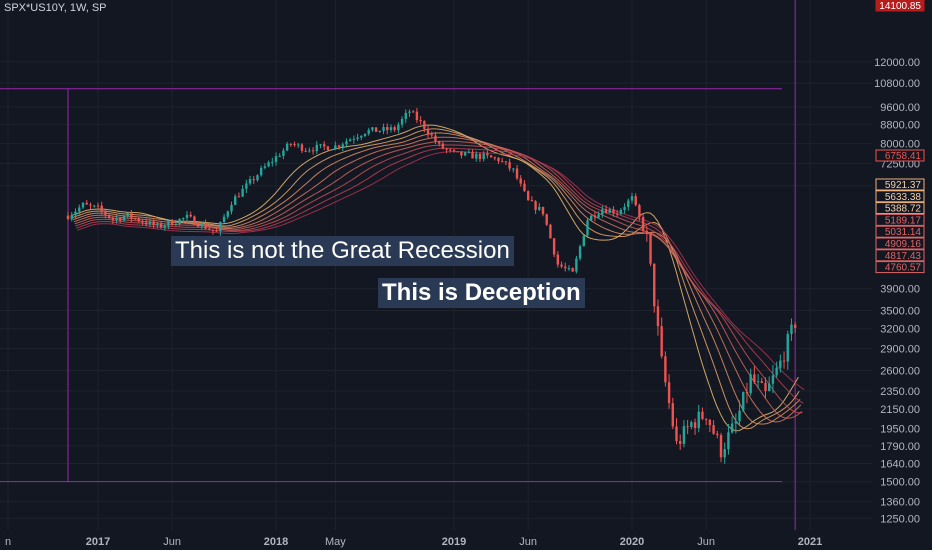 The height and width of the screenshot is (550, 932). I want to click on price-tick-label: 2350.00, so click(900, 392).